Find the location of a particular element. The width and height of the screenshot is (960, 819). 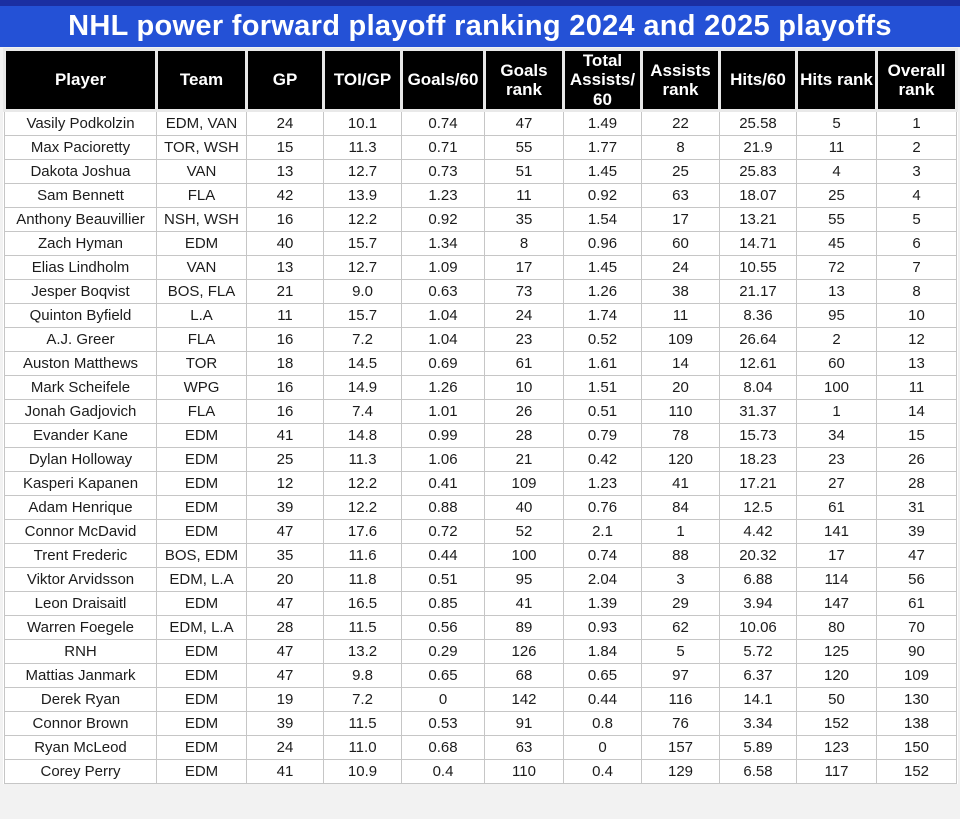

cell-hits-rank: 152 is located at coordinates (836, 723).